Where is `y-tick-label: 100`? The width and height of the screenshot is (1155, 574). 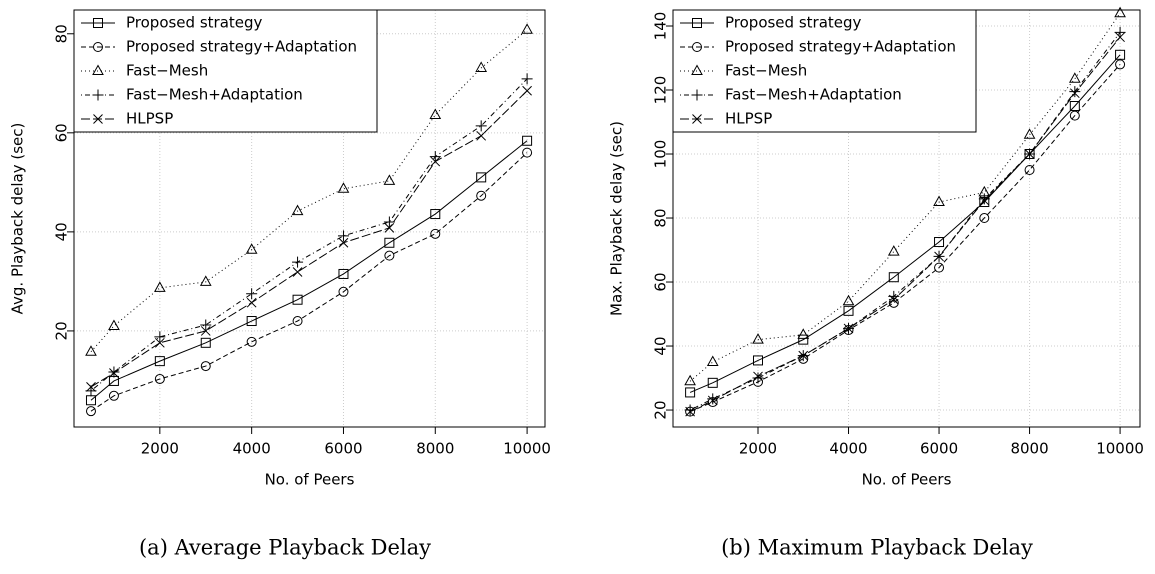
y-tick-label: 100 is located at coordinates (661, 154).